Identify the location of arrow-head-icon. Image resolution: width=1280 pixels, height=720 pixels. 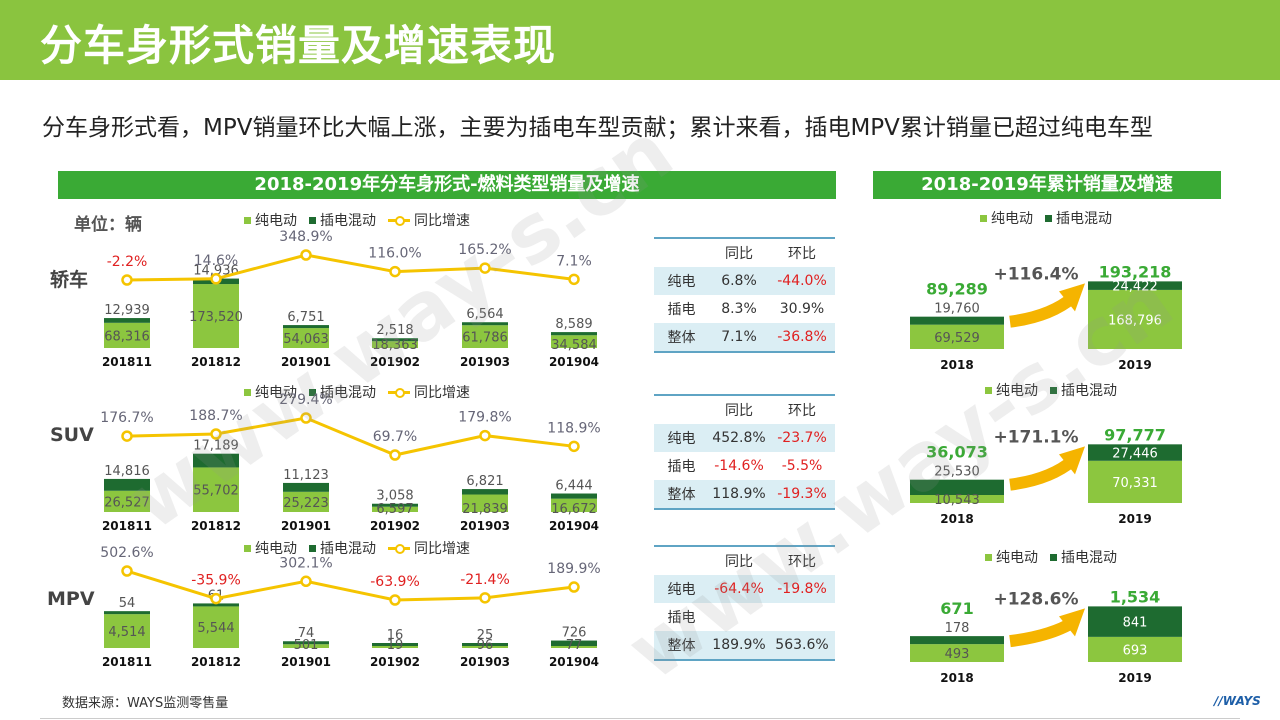
(1072, 460).